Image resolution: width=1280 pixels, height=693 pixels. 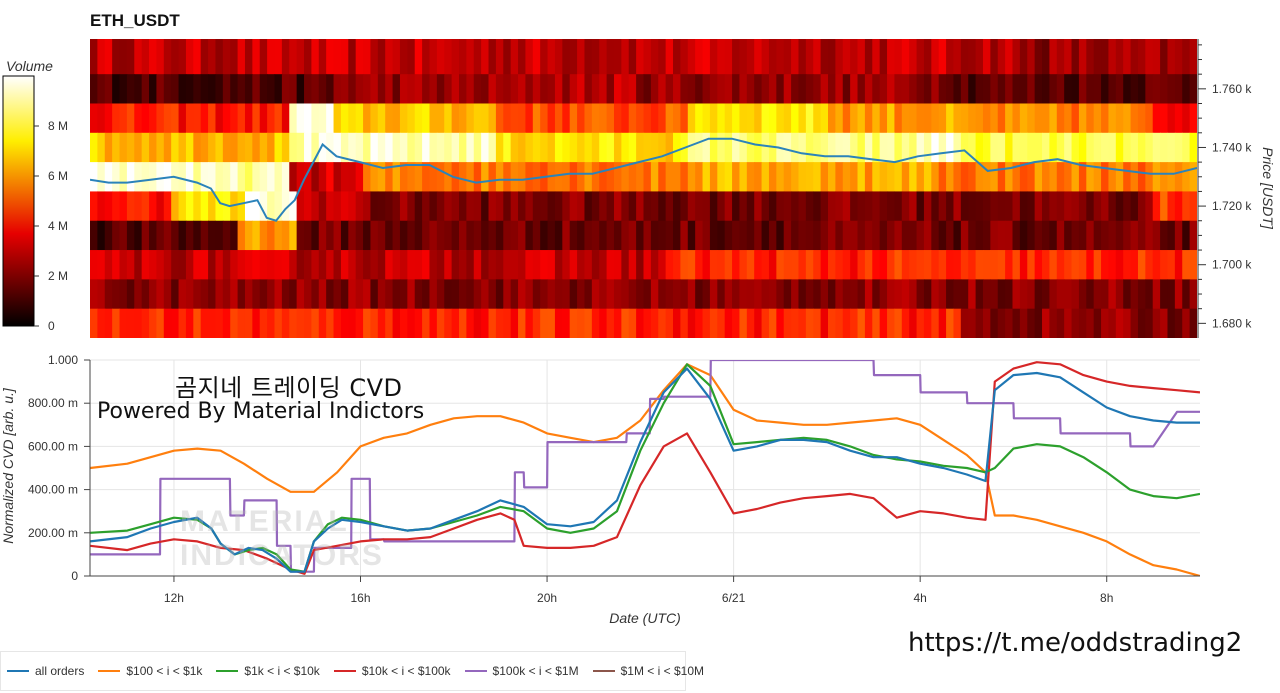 I want to click on y-tick-label: 0, so click(x=74, y=576).